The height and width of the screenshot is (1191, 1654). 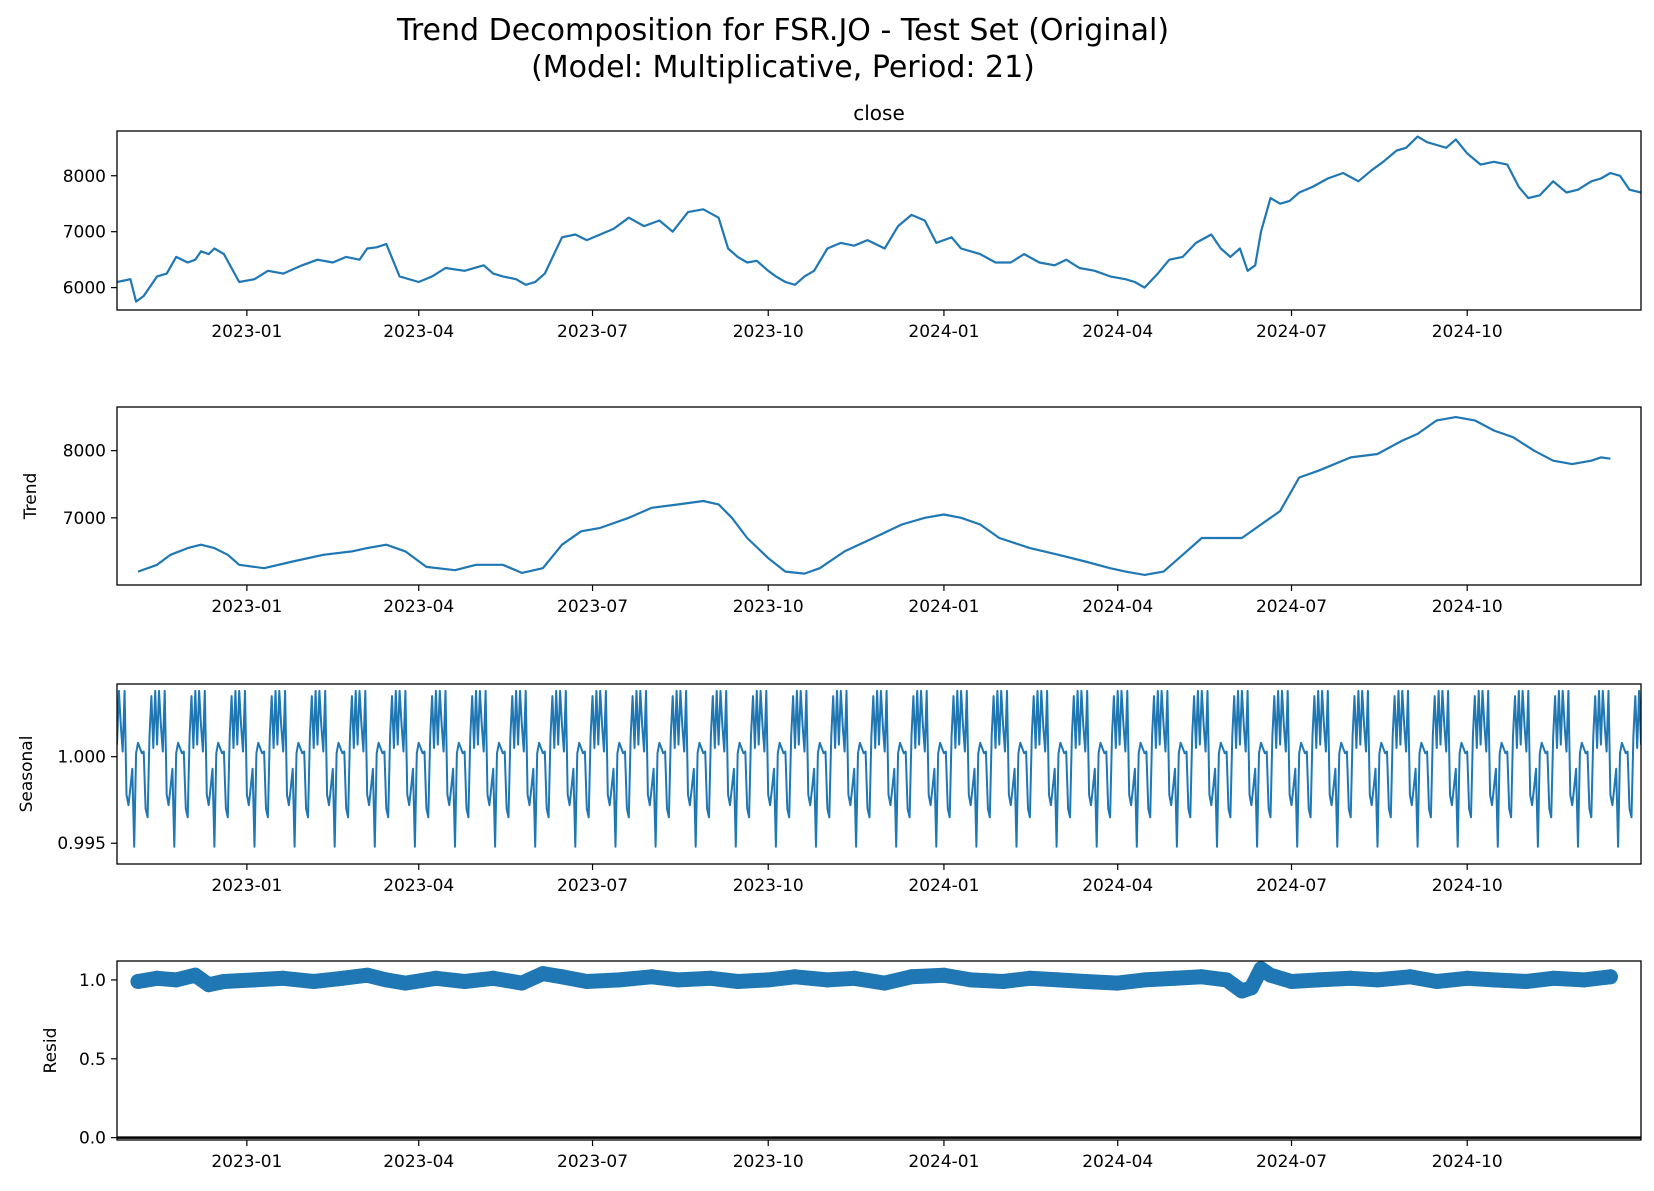 What do you see at coordinates (592, 607) in the screenshot?
I see `trend-x-tick-label: 2023-07` at bounding box center [592, 607].